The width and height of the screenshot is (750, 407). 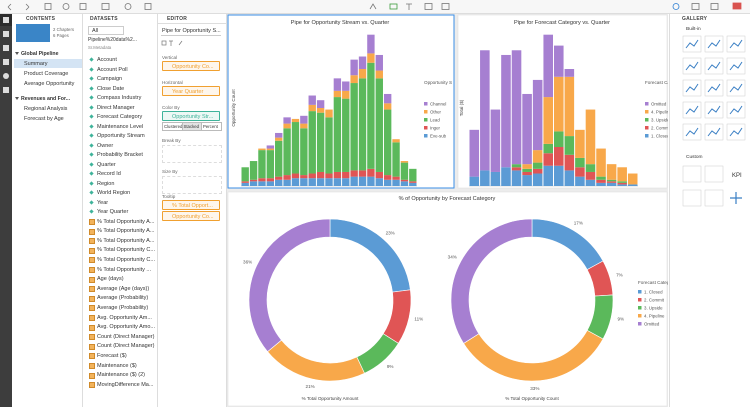 What do you see at coordinates (737, 6) in the screenshot?
I see `comment-icon` at bounding box center [737, 6].